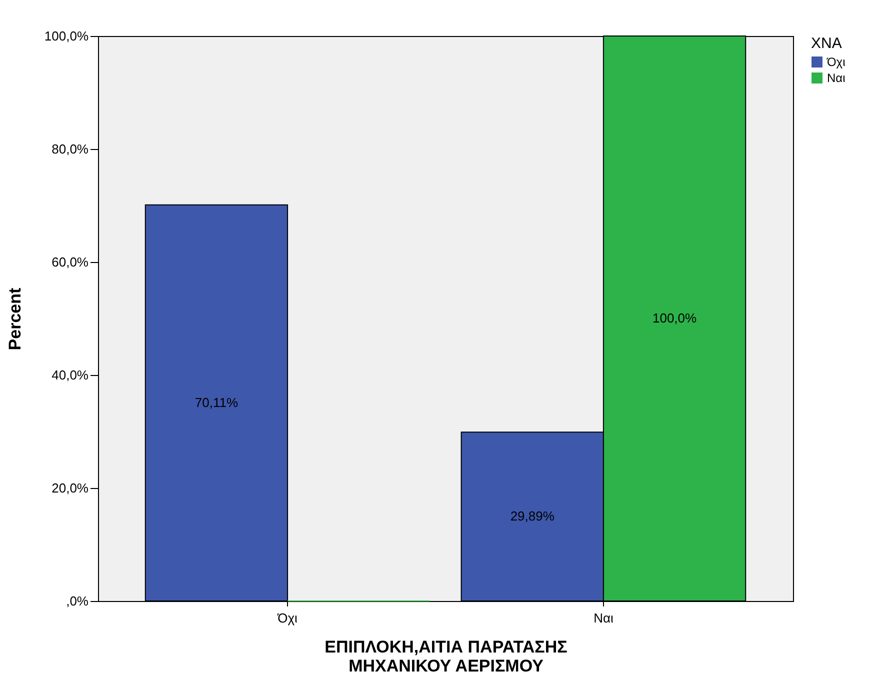  I want to click on y-tick-label: 100,0%, so click(66, 36).